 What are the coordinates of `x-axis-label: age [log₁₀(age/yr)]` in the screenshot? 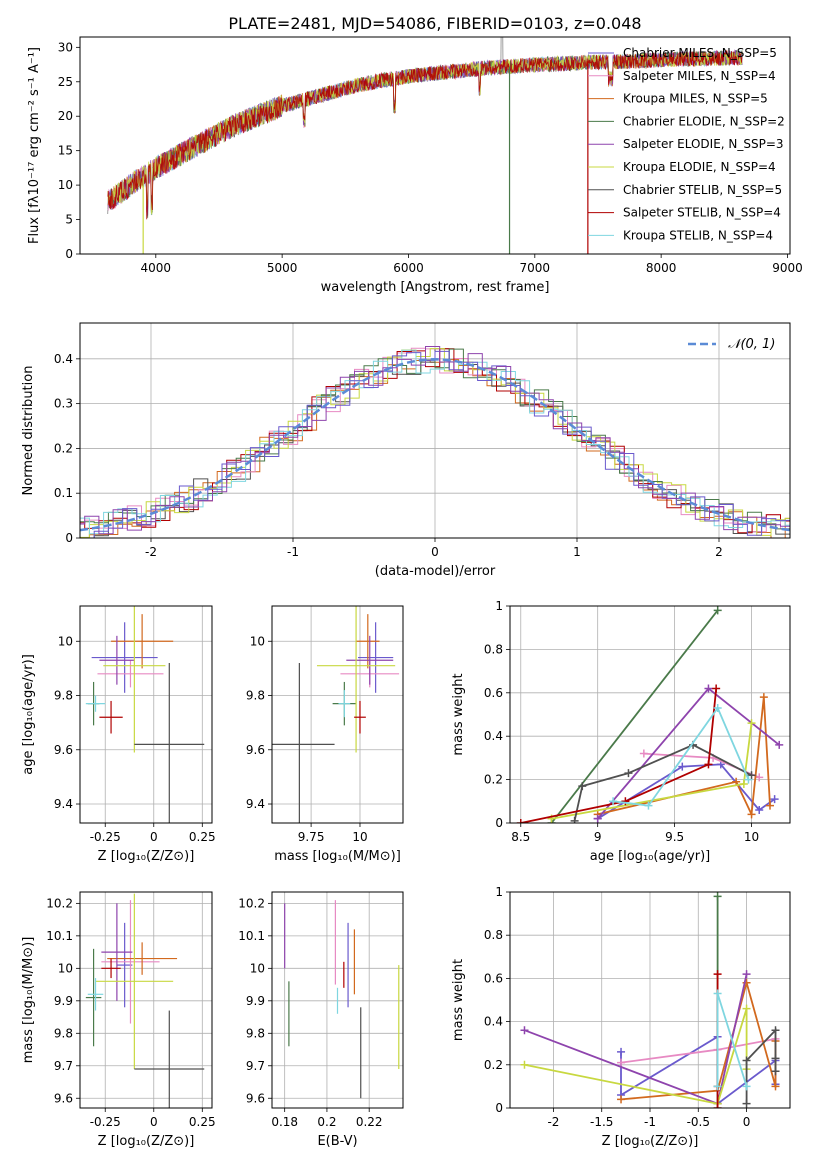 It's located at (650, 856).